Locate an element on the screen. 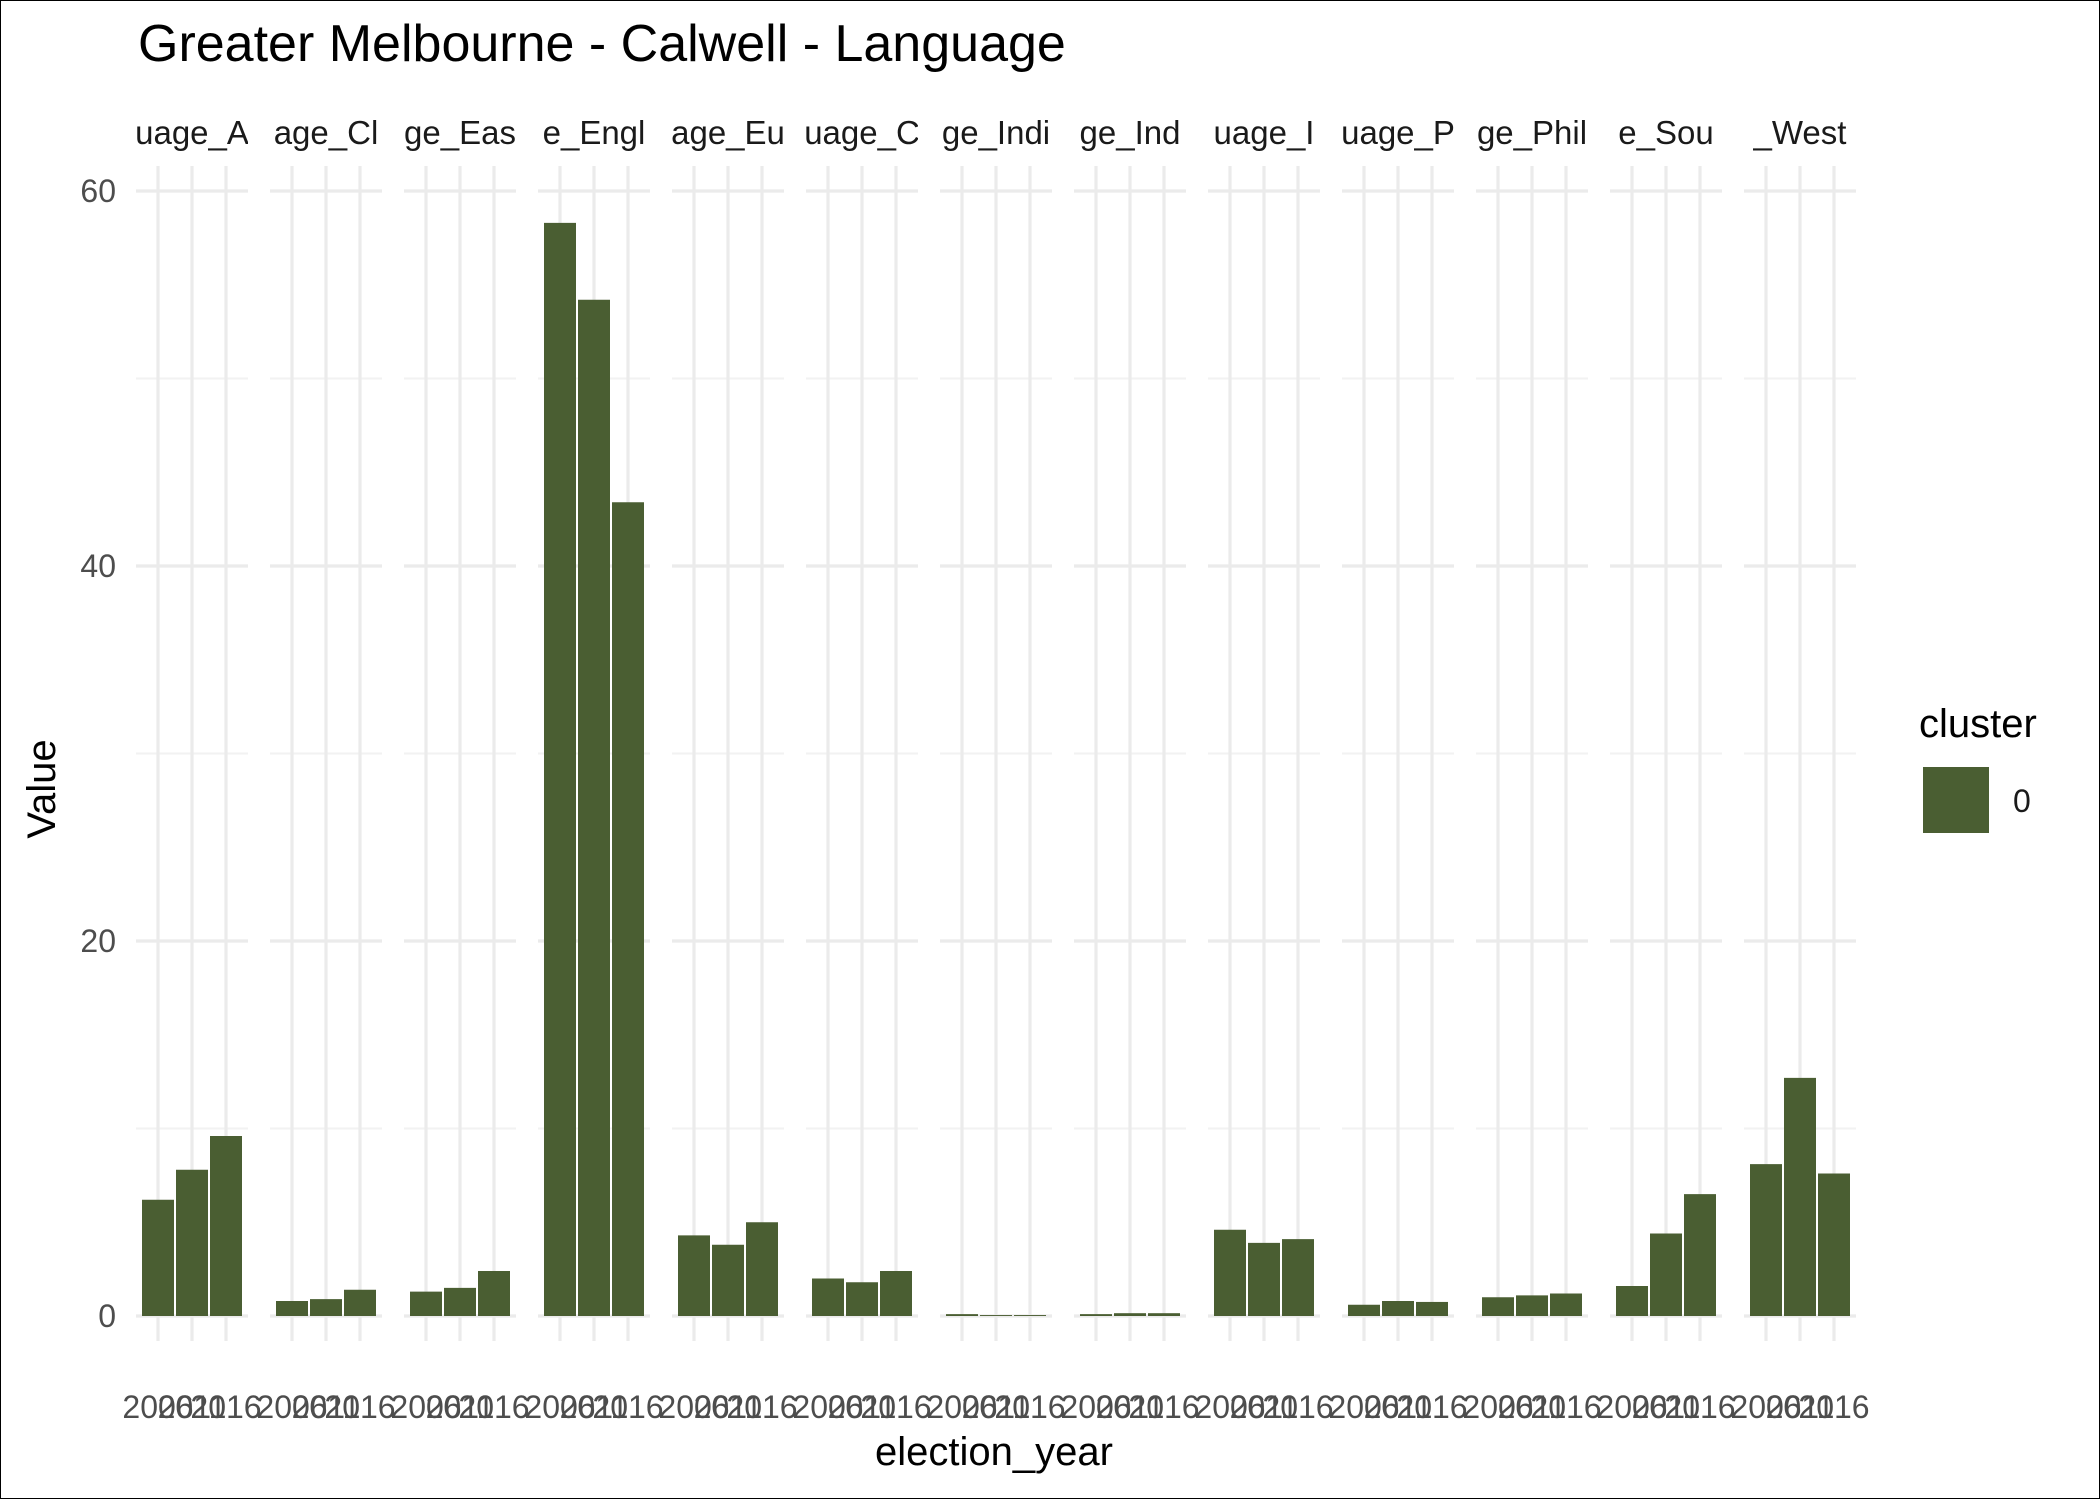 The height and width of the screenshot is (1499, 2100). facet-label-0: uage_A is located at coordinates (192, 132).